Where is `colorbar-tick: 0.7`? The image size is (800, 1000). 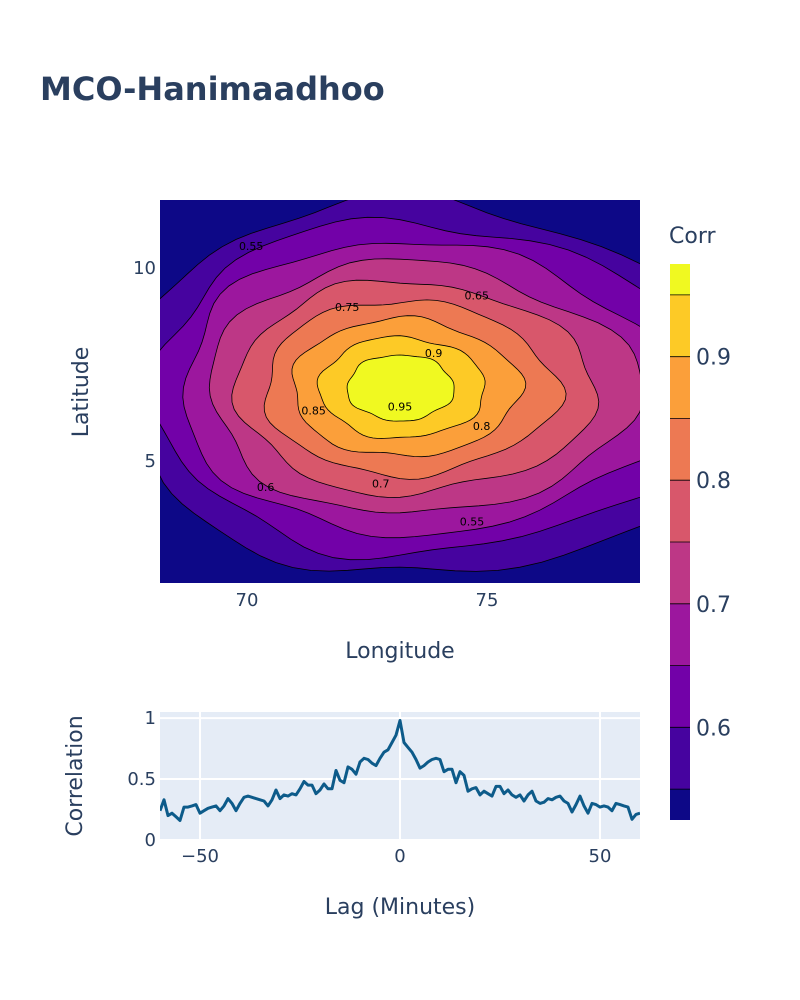 colorbar-tick: 0.7 is located at coordinates (713, 605).